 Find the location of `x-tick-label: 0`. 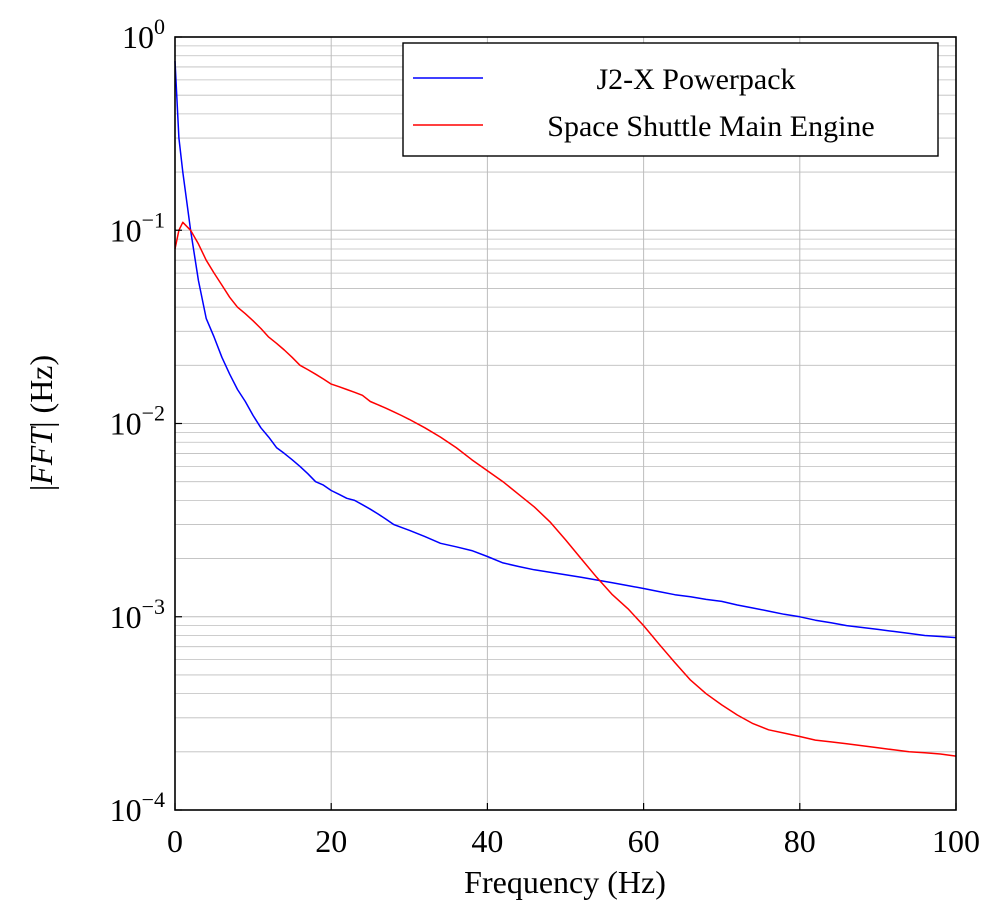

x-tick-label: 0 is located at coordinates (175, 841).